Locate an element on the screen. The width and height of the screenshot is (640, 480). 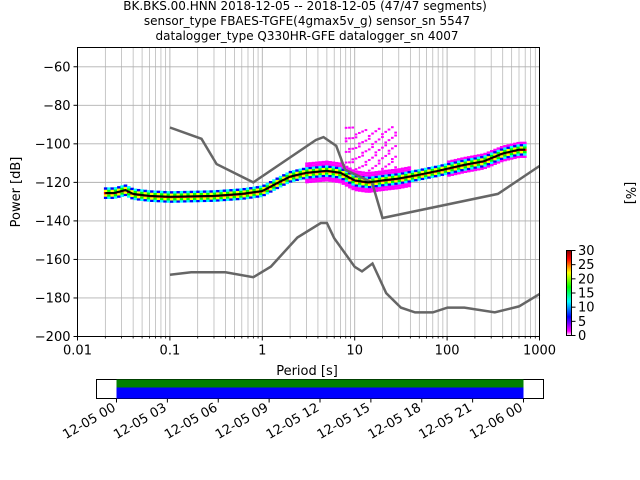
segment-tick-label: 12-05 21 is located at coordinates (446, 421).